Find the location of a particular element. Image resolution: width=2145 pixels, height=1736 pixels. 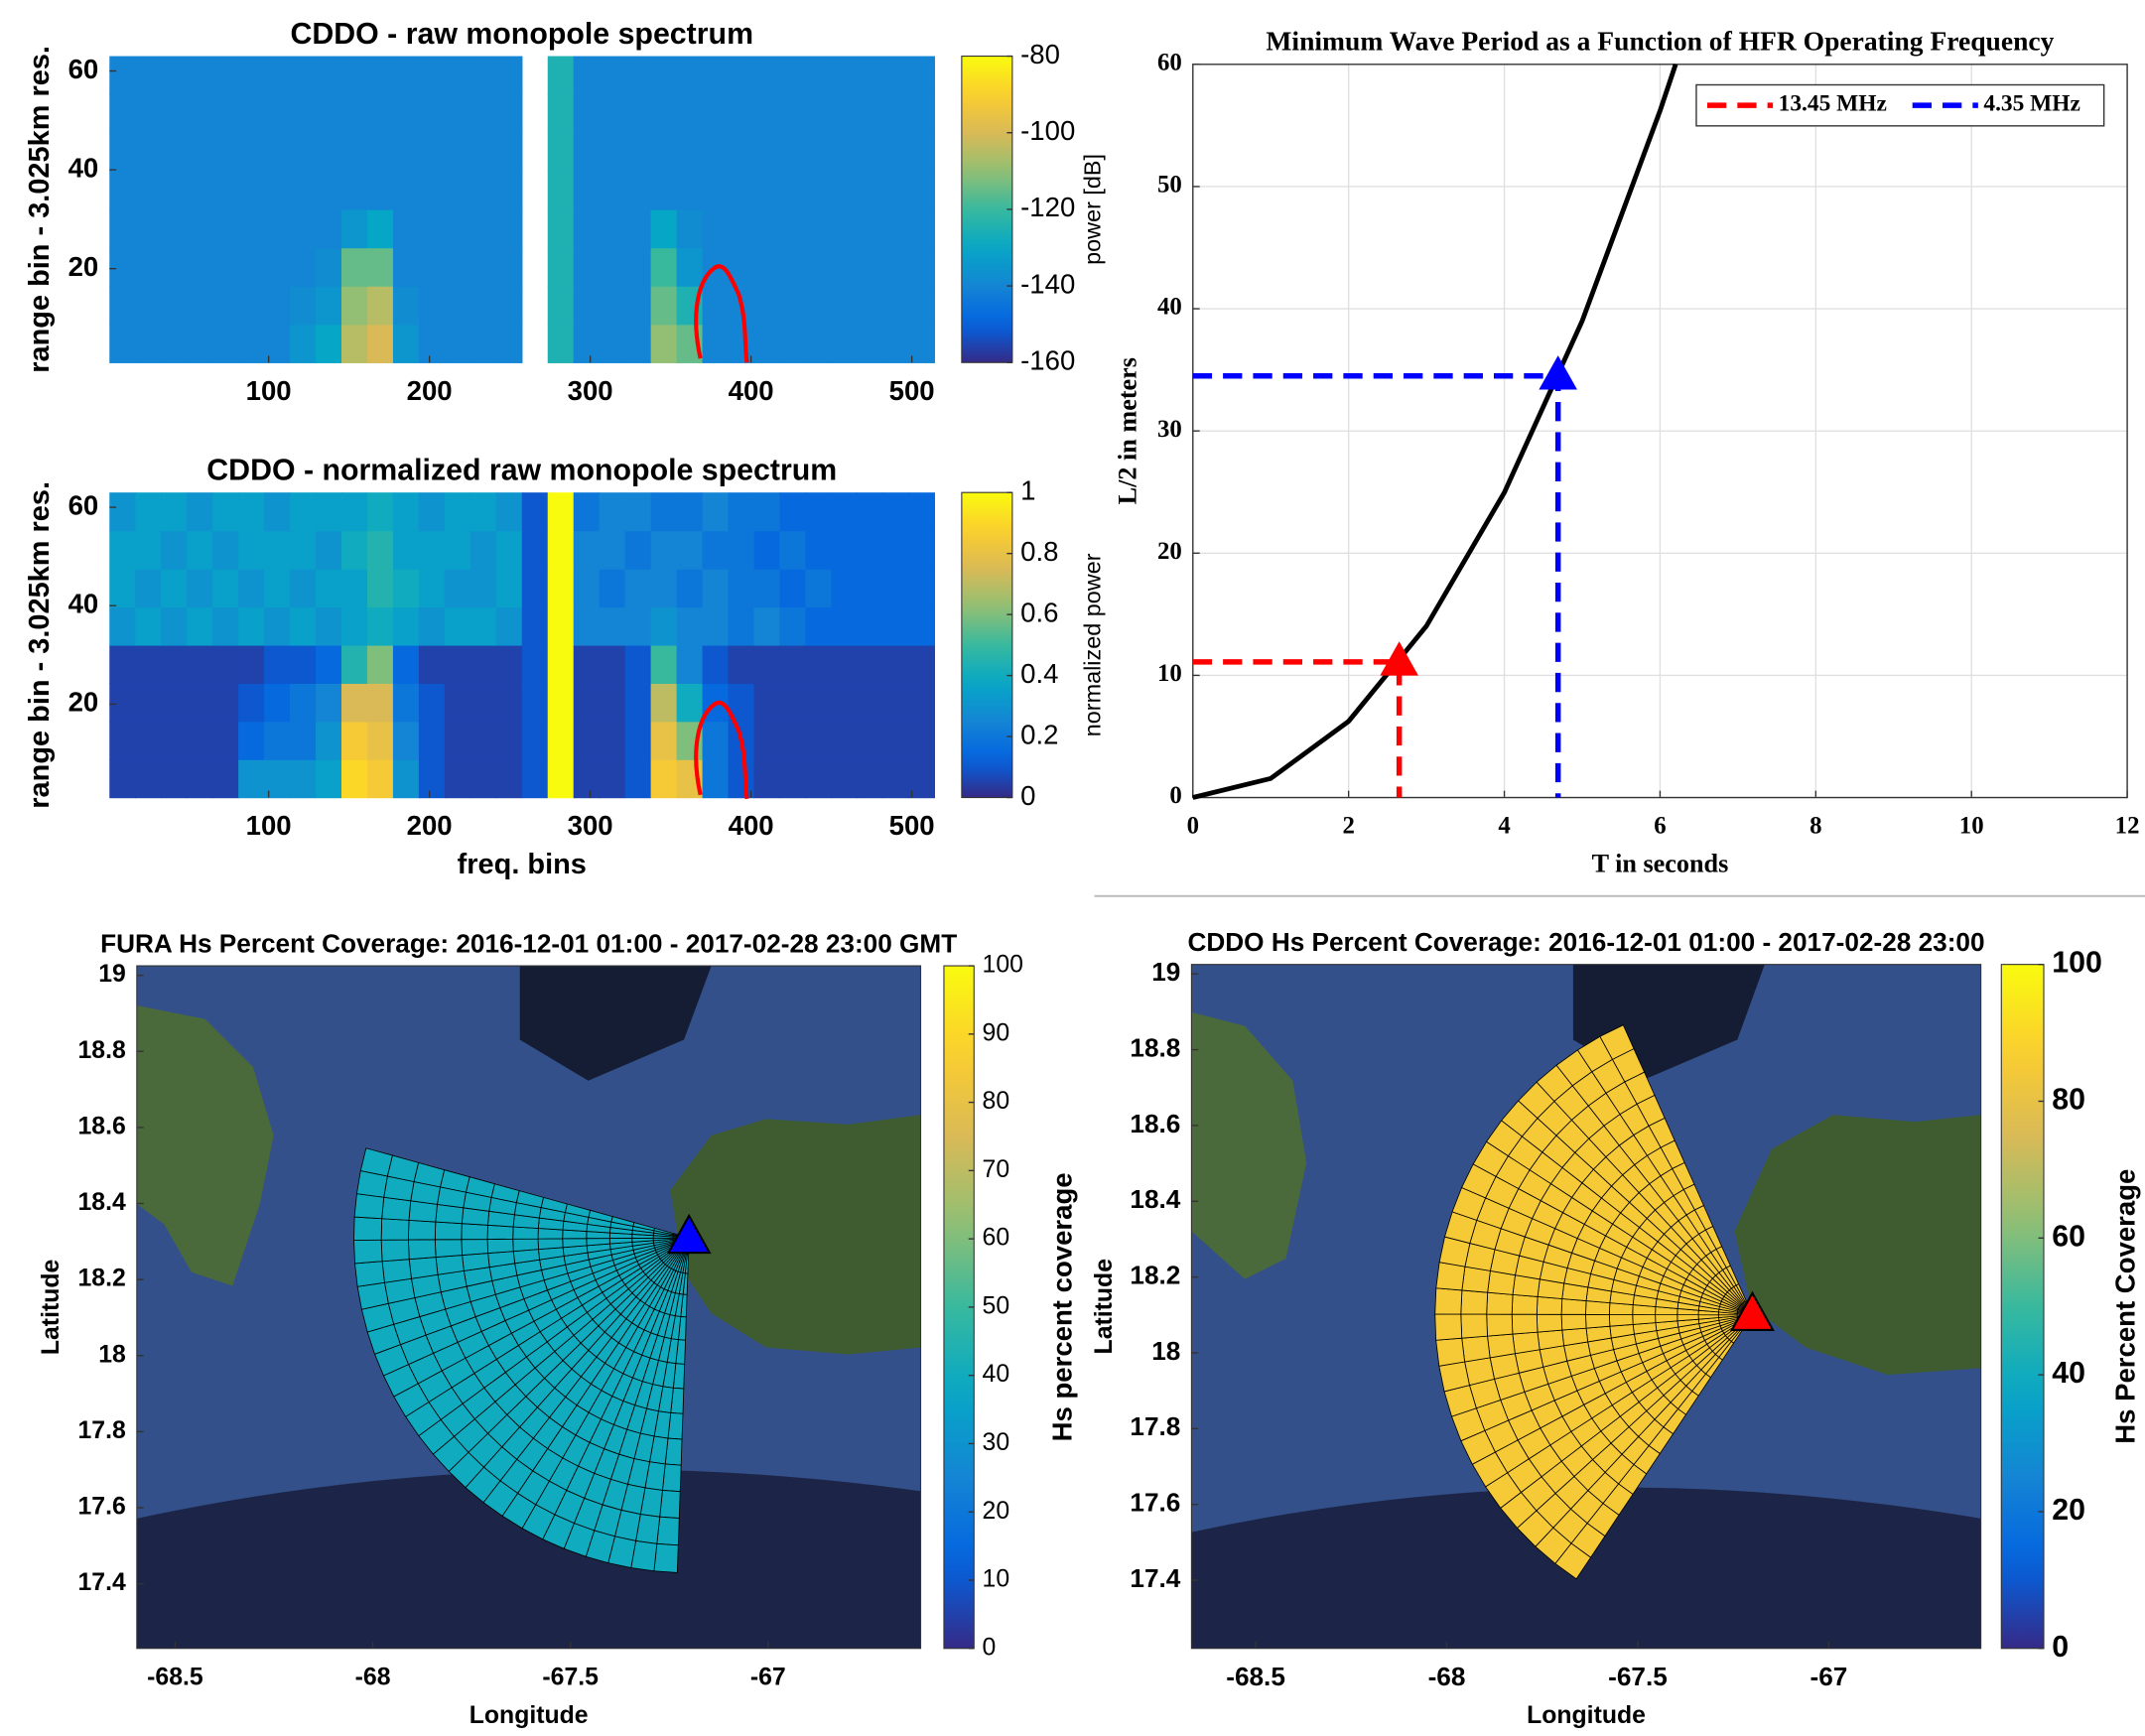

y-tick-label: 19 is located at coordinates (1165, 972).